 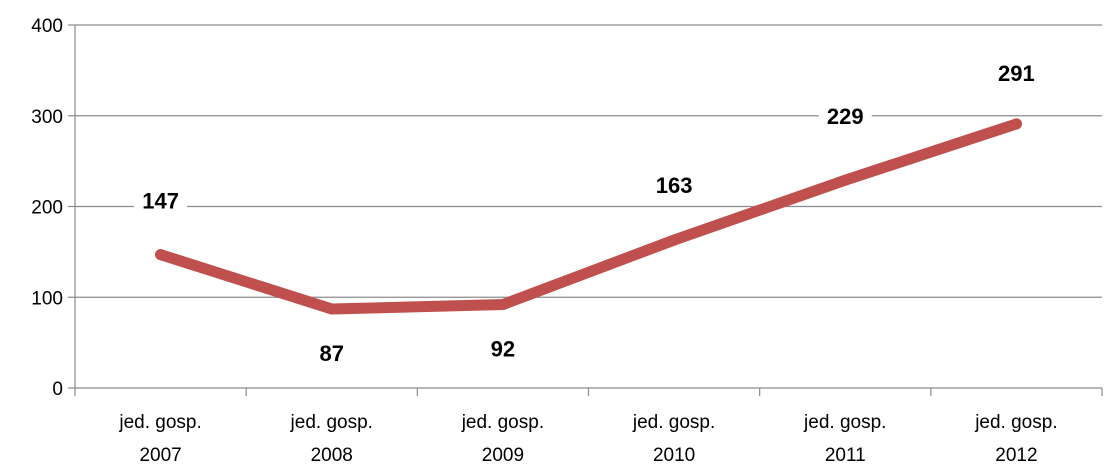 I want to click on y-tick-label: 100, so click(x=47, y=298).